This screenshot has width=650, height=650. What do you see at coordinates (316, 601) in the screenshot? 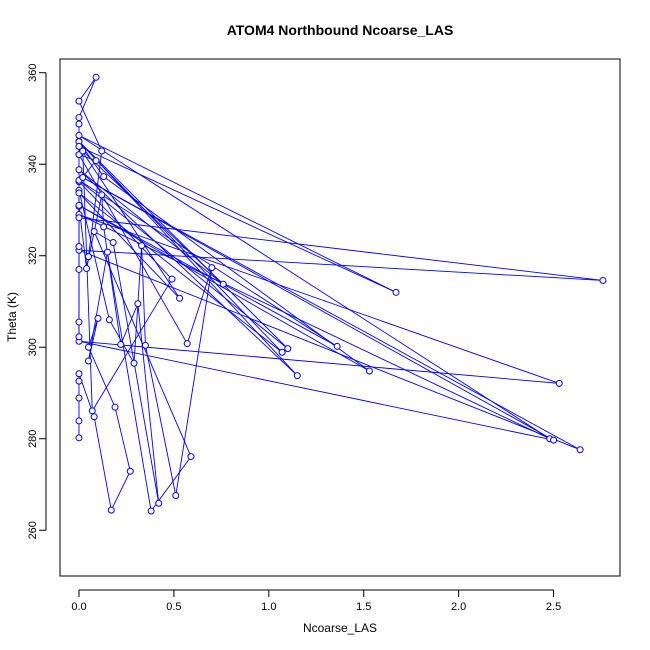
I see `x-axis: 0.0 0.5 1.0 1.5 2.0 2.5` at bounding box center [316, 601].